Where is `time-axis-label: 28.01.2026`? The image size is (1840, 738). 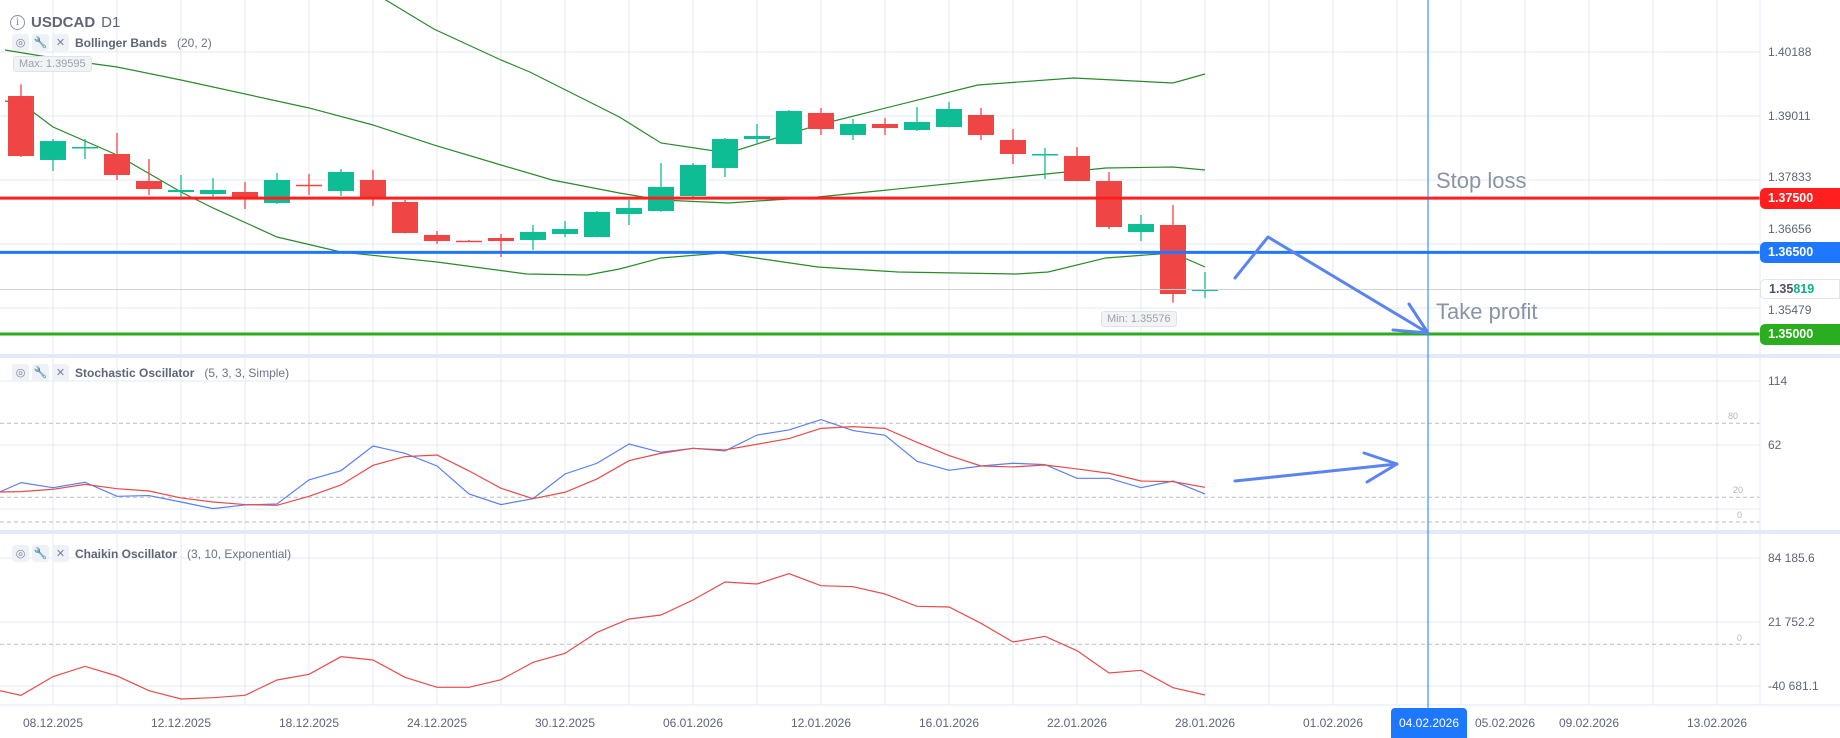
time-axis-label: 28.01.2026 is located at coordinates (1205, 723).